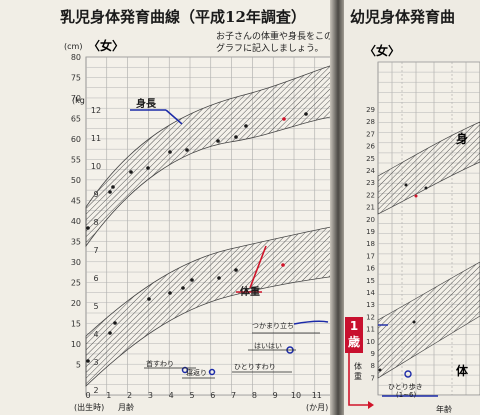 The height and width of the screenshot is (415, 480). I want to click on milestone-arrows, so click(232, 355).